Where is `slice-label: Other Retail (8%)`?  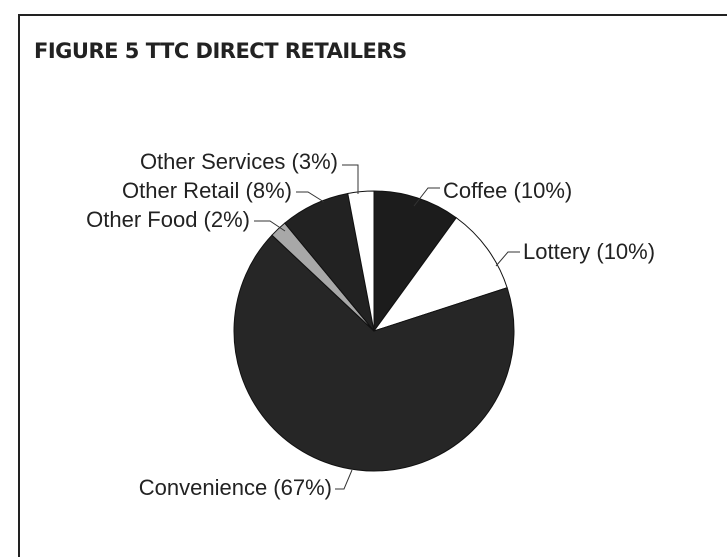 slice-label: Other Retail (8%) is located at coordinates (207, 190).